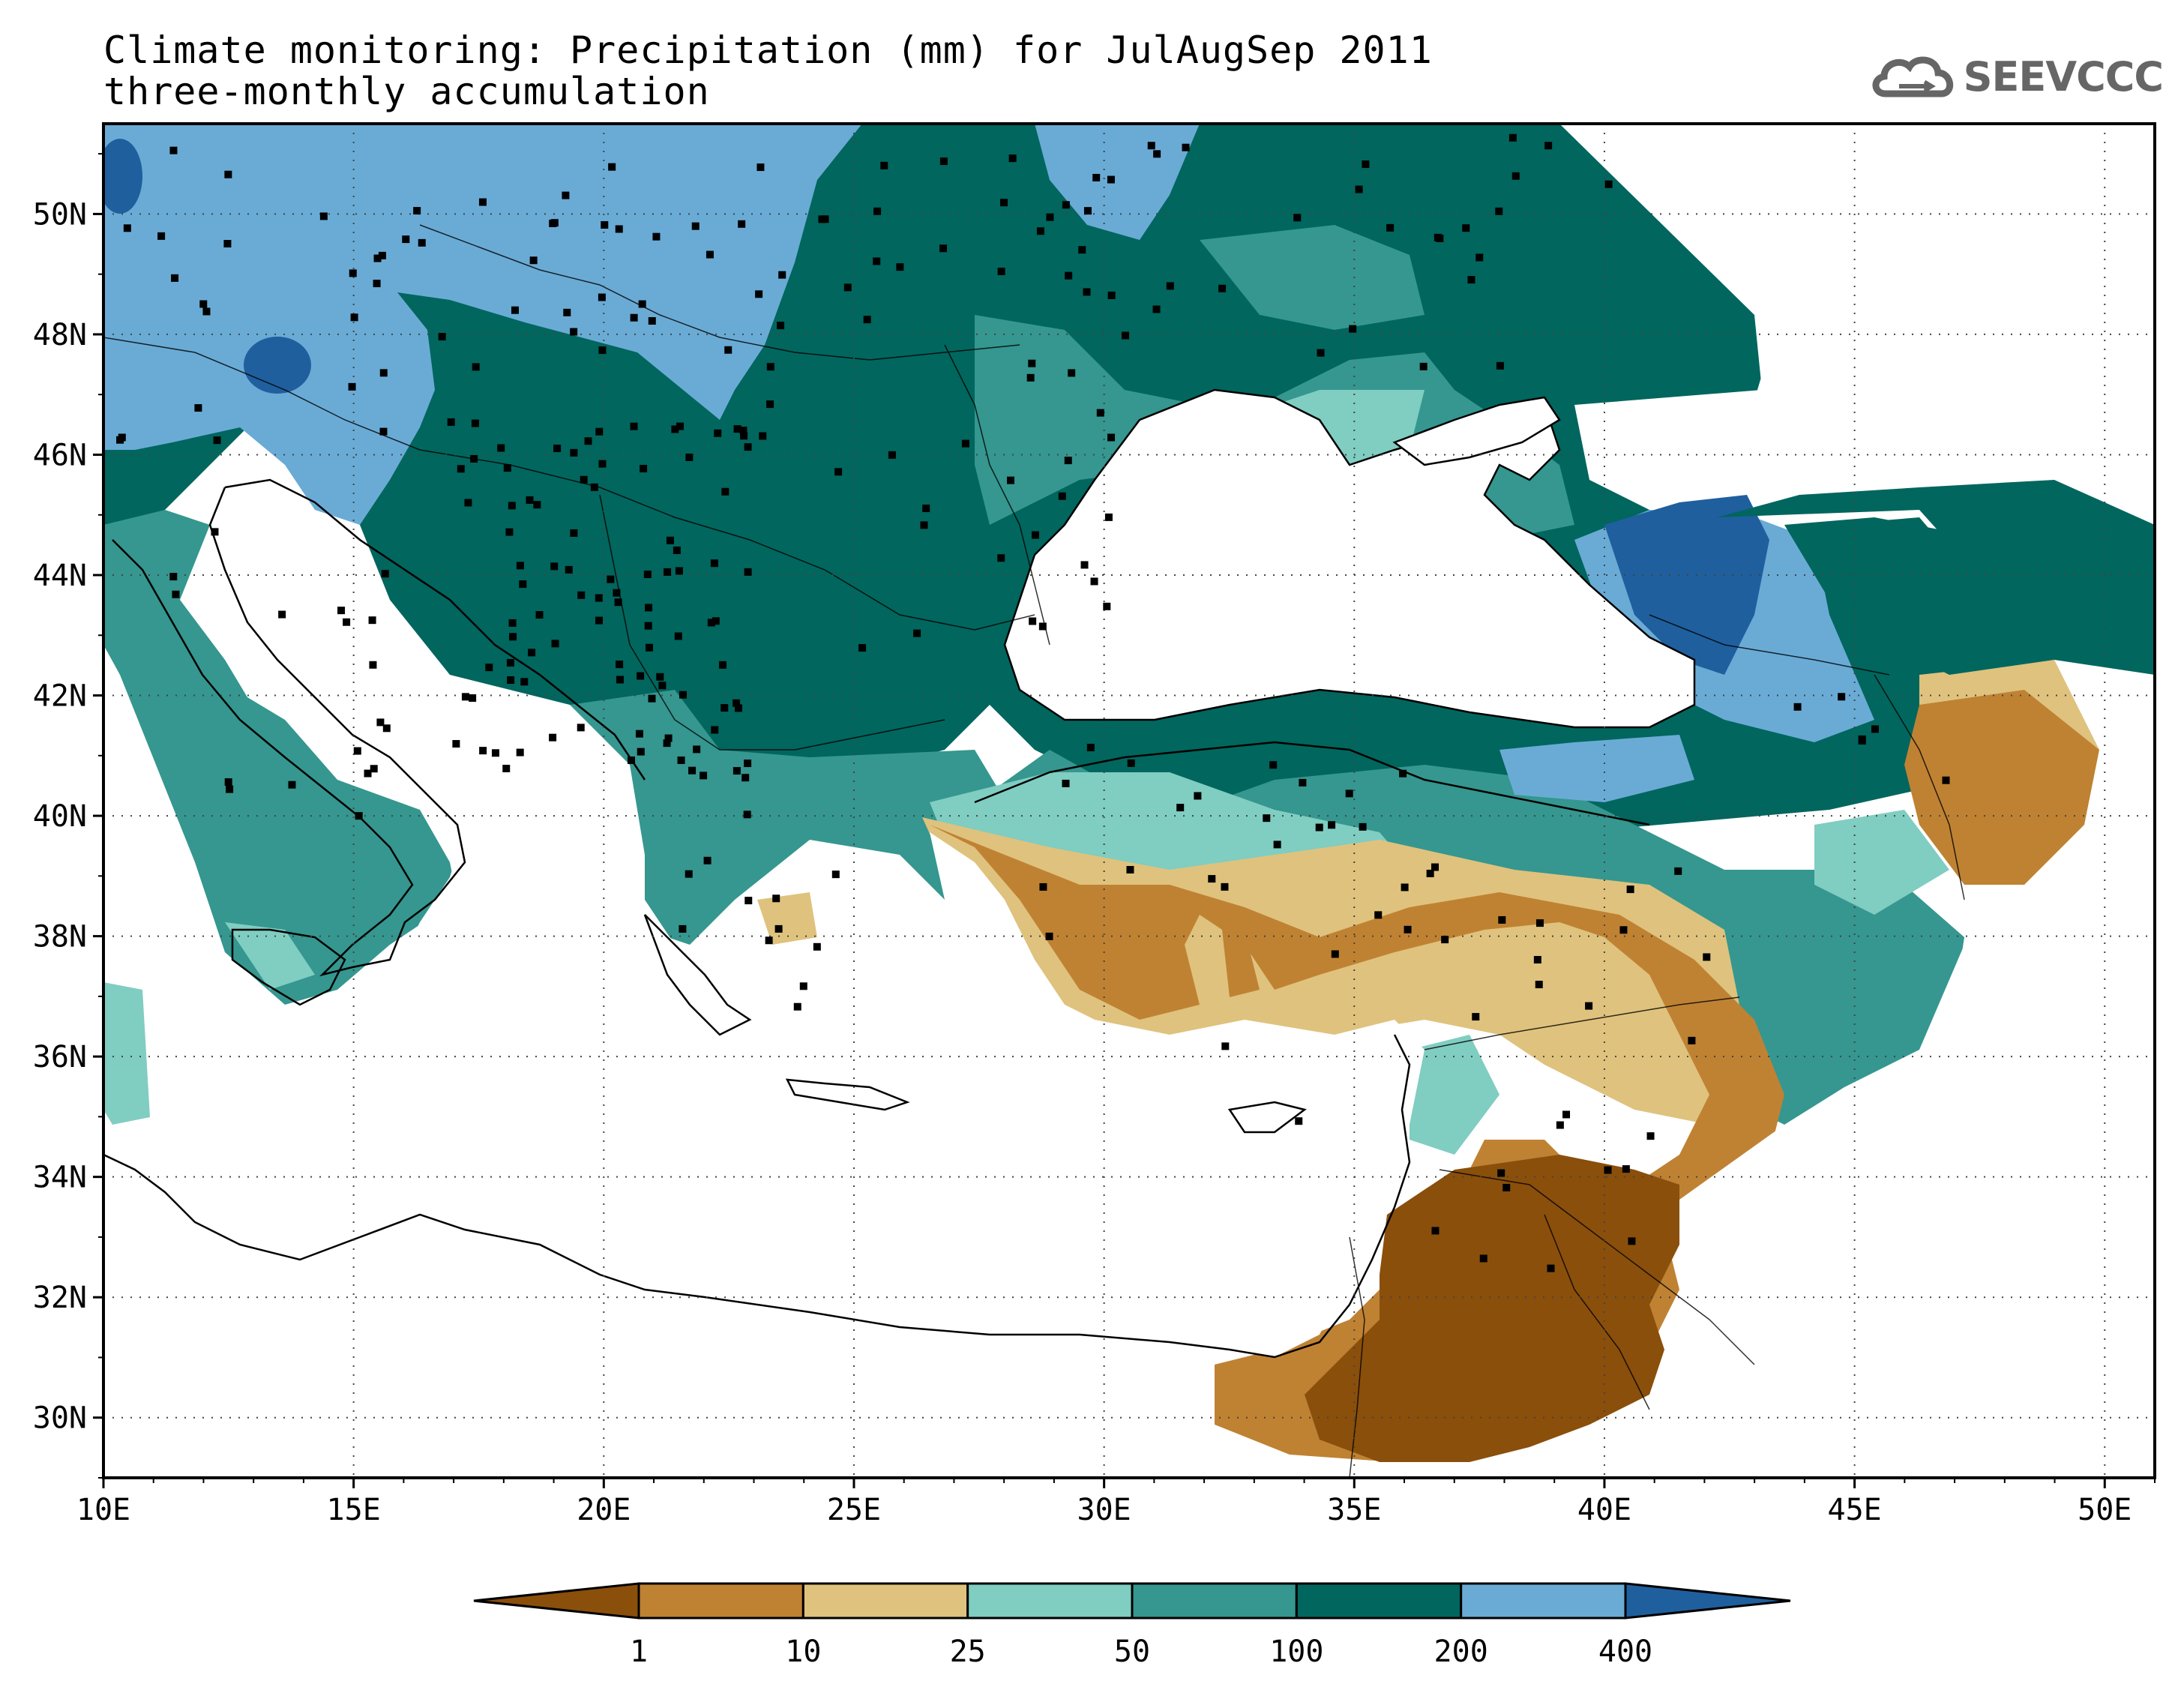  What do you see at coordinates (720, 1601) in the screenshot?
I see `legend-box` at bounding box center [720, 1601].